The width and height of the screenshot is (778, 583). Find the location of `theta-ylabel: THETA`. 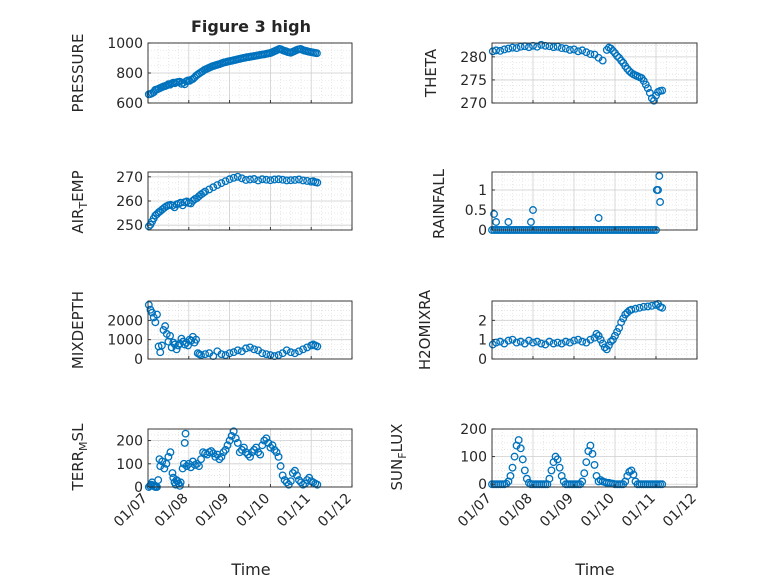

theta-ylabel: THETA is located at coordinates (431, 73).